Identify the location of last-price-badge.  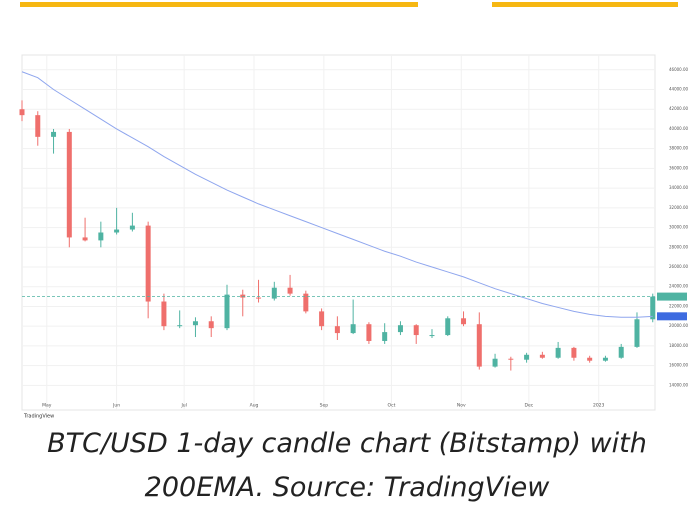
(672, 296).